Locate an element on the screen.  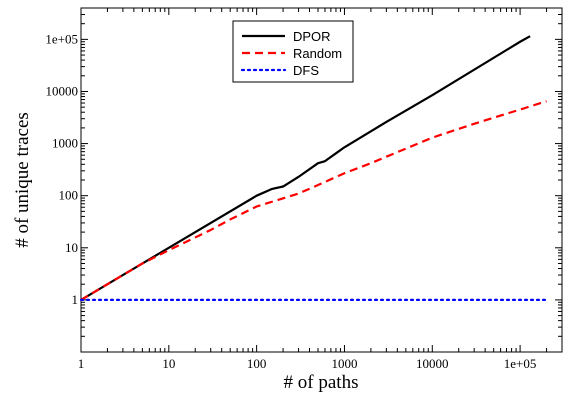
legend-box is located at coordinates (293, 51).